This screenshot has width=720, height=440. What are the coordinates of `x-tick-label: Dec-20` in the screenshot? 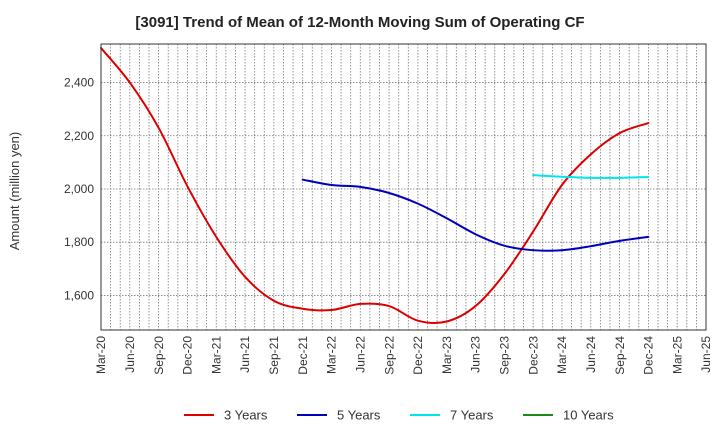 It's located at (188, 355).